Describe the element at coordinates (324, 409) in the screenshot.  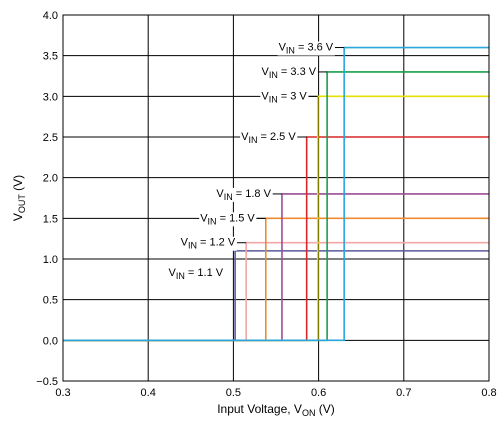
I see `x-axis-title-unit: (V)` at that location.